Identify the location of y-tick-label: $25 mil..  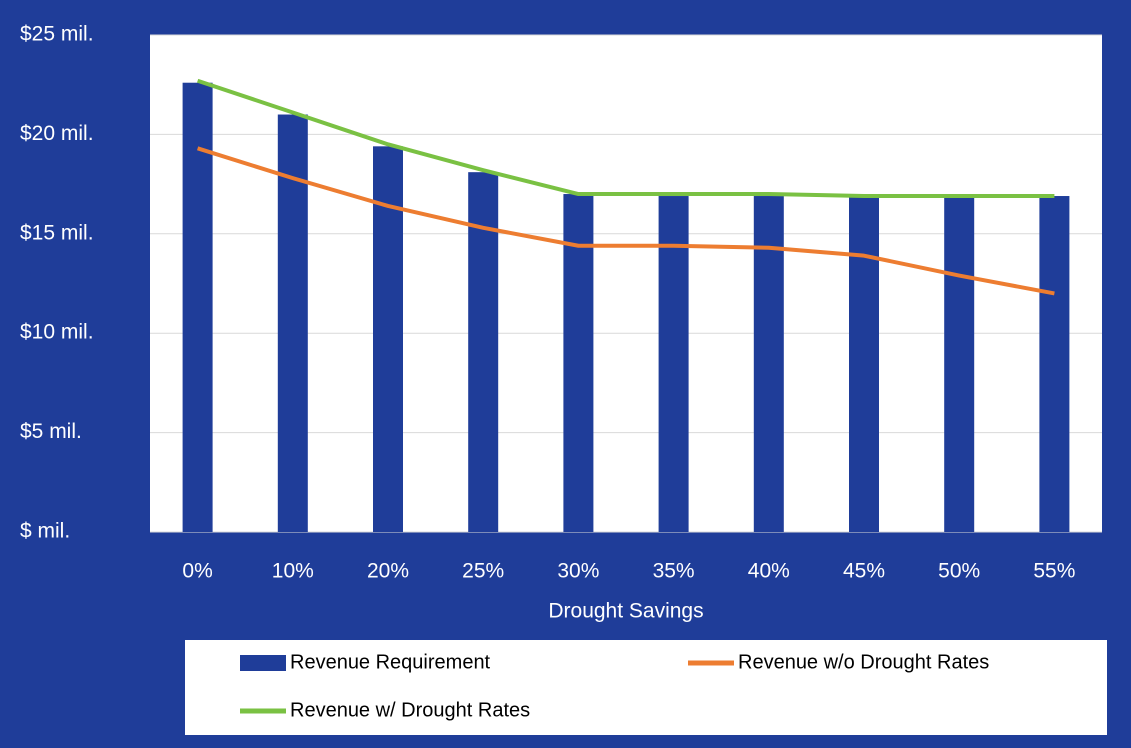
(57, 34).